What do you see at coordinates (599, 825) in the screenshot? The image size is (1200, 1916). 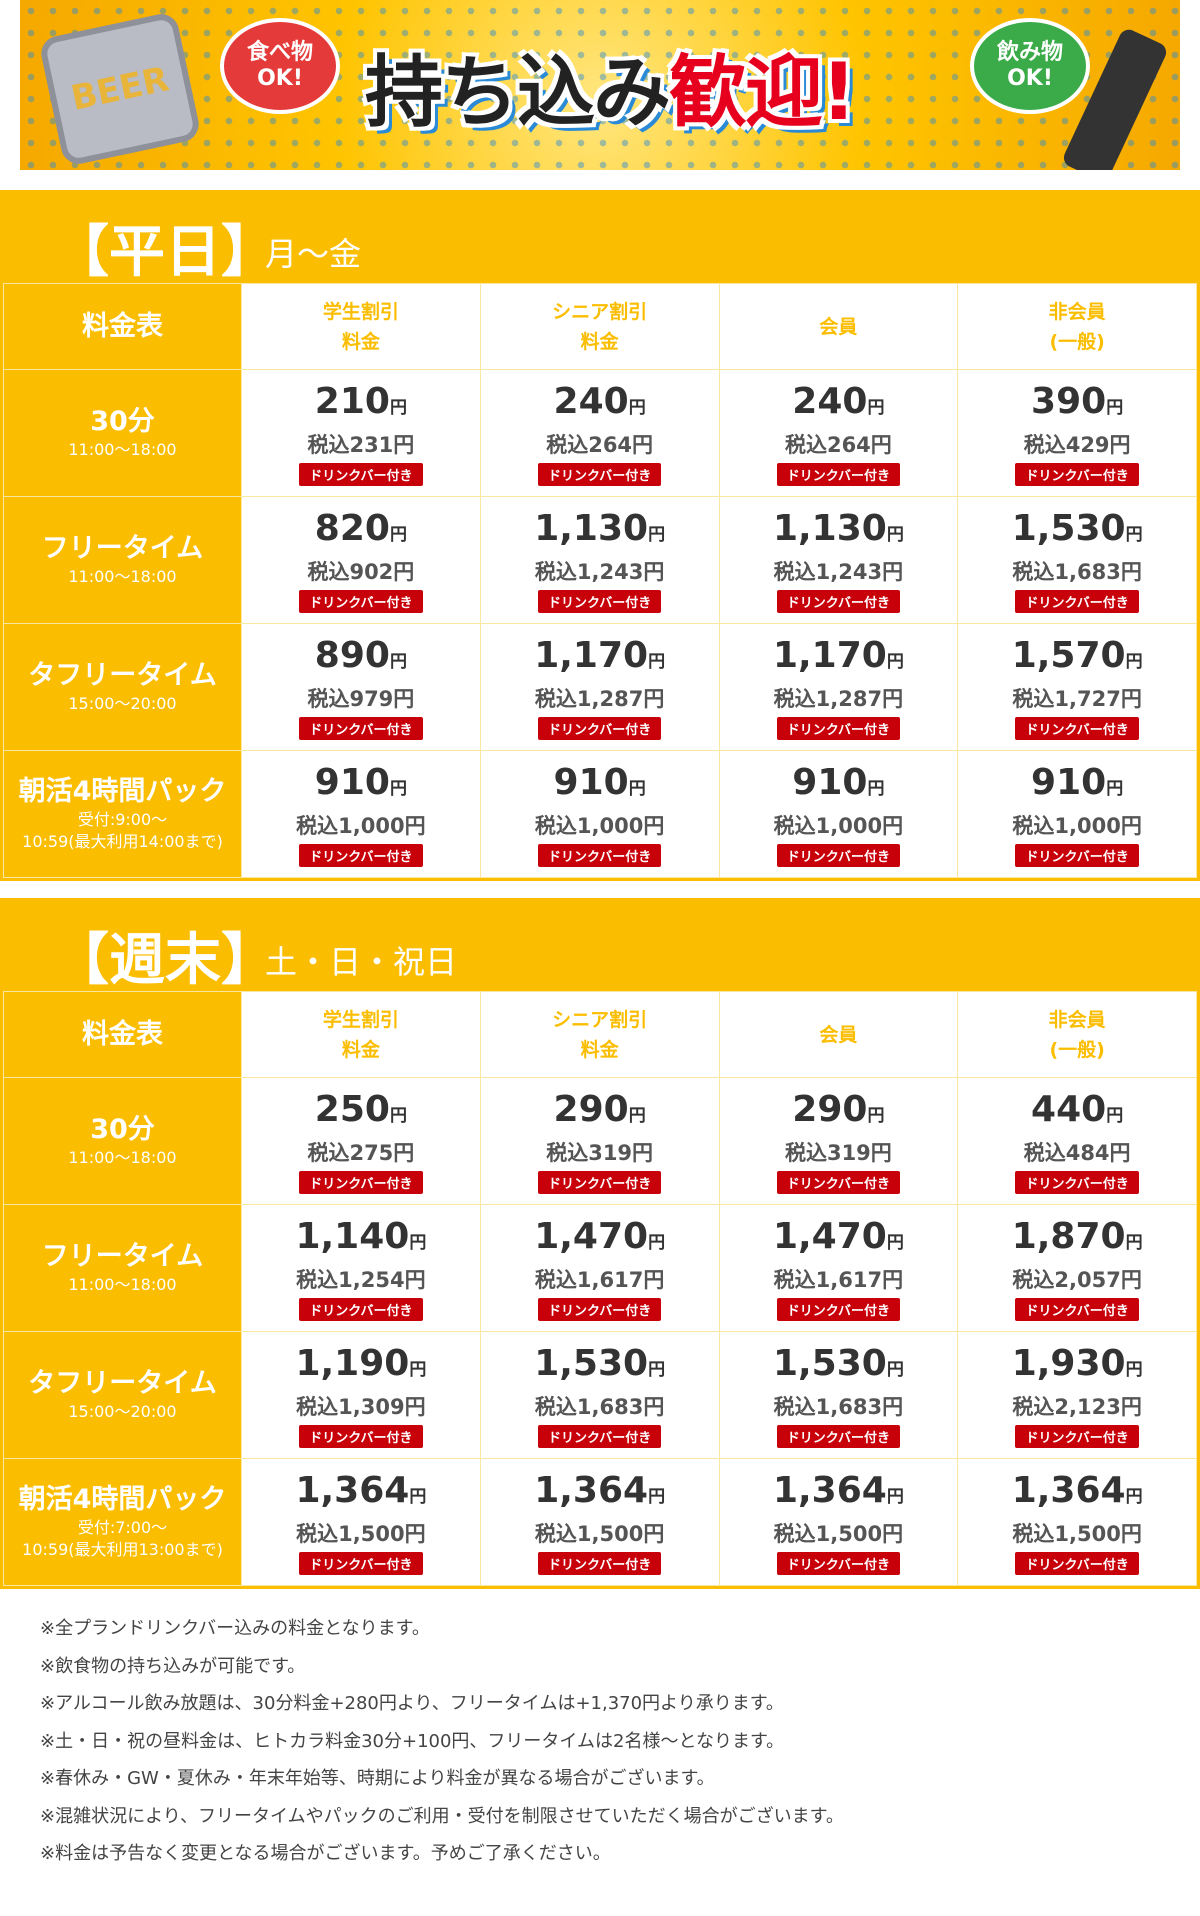 I see `tax-included-price: 税込1,000円` at bounding box center [599, 825].